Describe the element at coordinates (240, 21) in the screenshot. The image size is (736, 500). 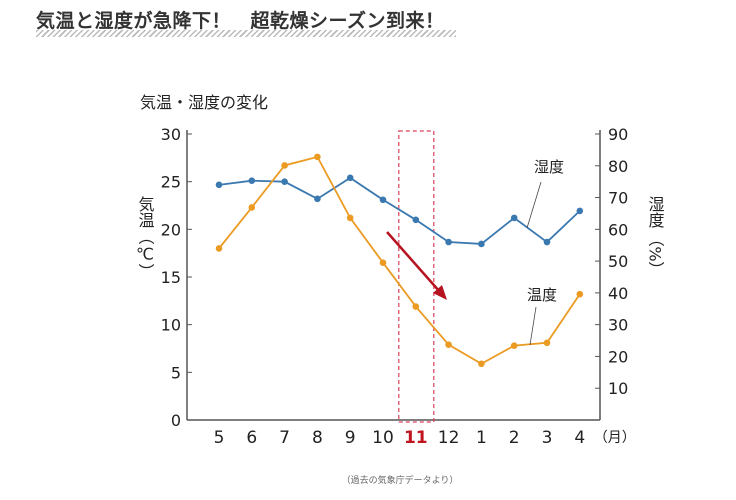
I see `headline: 気温と湿度が急降下！ 超乾燥シーズン到来！` at that location.